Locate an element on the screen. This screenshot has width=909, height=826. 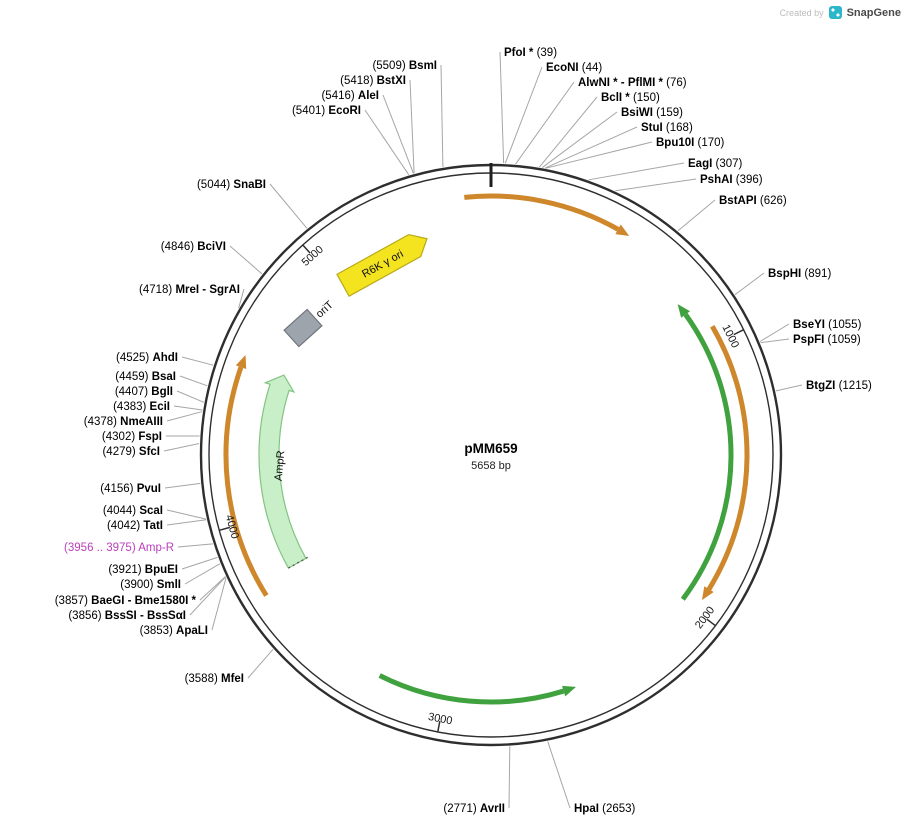
orf-arc-right-outer-arrowhead is located at coordinates (707, 593).